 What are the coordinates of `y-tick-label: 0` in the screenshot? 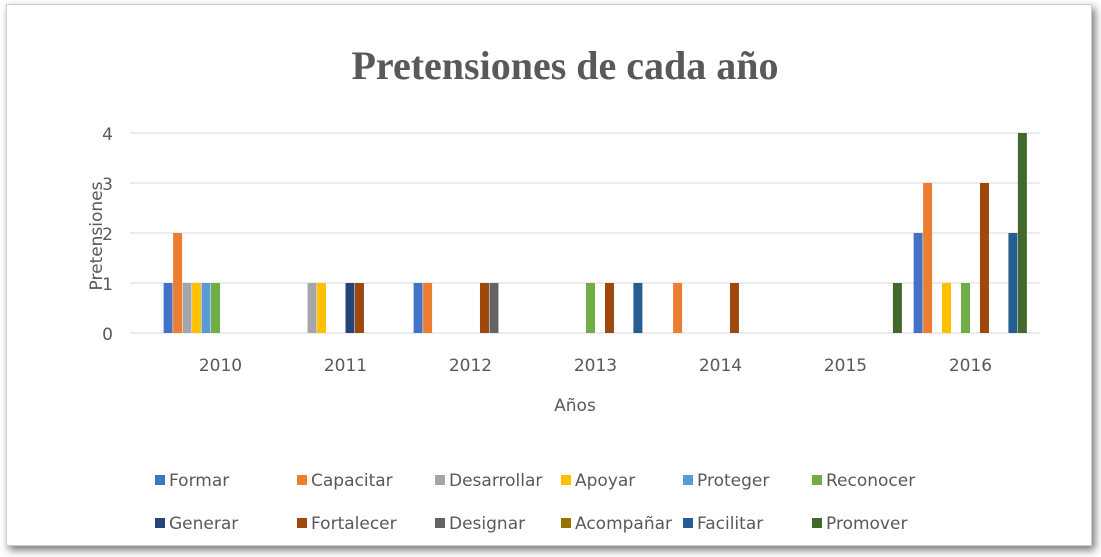 It's located at (107, 335).